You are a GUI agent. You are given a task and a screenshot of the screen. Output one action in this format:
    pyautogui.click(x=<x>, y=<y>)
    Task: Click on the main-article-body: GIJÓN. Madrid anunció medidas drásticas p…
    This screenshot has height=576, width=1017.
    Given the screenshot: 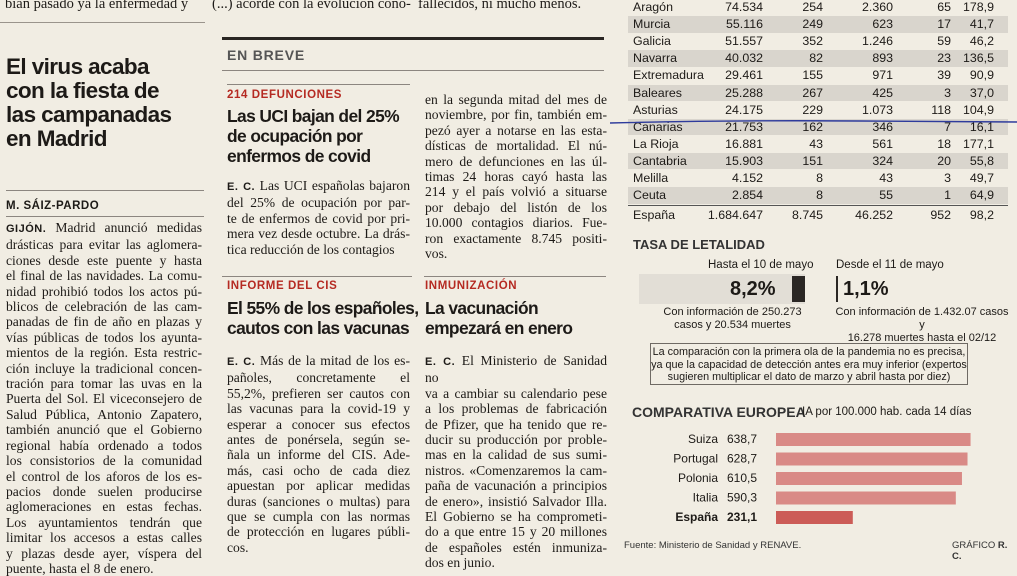 What is the action you would take?
    pyautogui.click(x=104, y=398)
    